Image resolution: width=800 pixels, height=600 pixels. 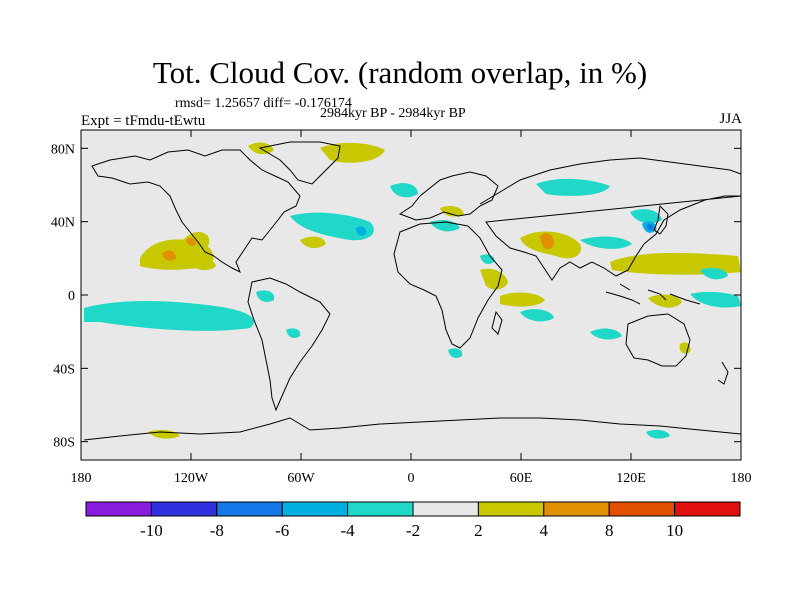 I want to click on y-tick-label: 80N, so click(x=63, y=149).